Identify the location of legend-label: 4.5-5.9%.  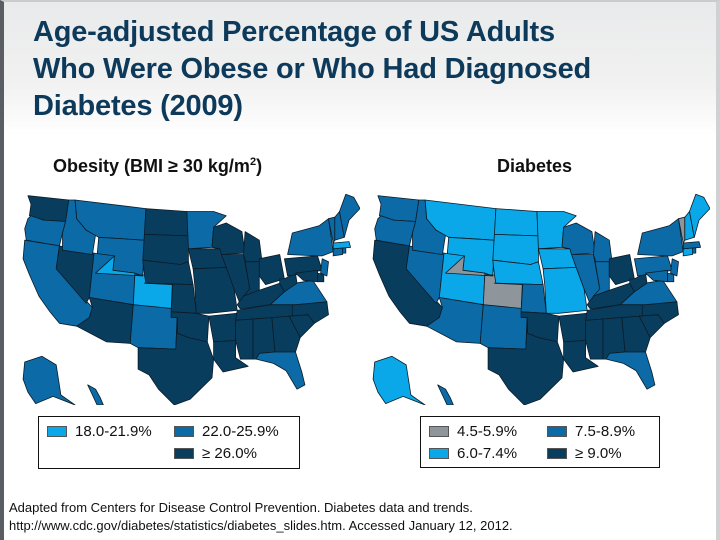
(487, 431).